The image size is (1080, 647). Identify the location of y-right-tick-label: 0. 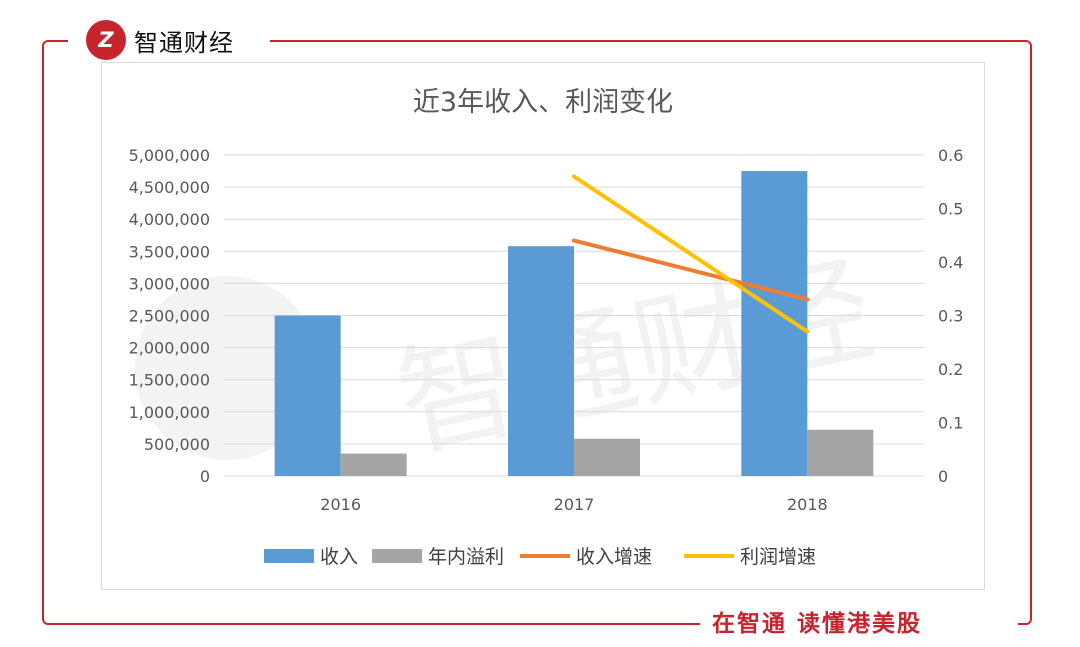
(943, 476).